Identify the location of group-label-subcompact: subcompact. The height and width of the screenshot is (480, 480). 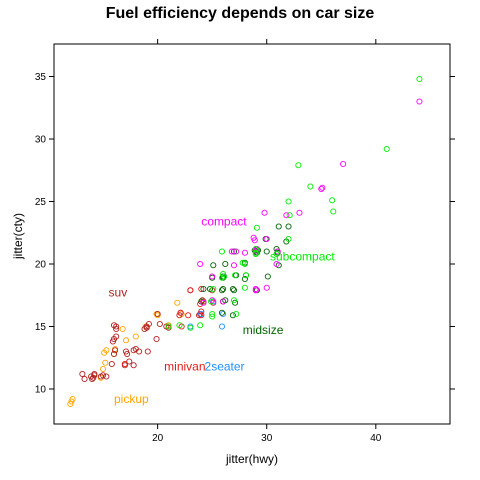
(302, 256).